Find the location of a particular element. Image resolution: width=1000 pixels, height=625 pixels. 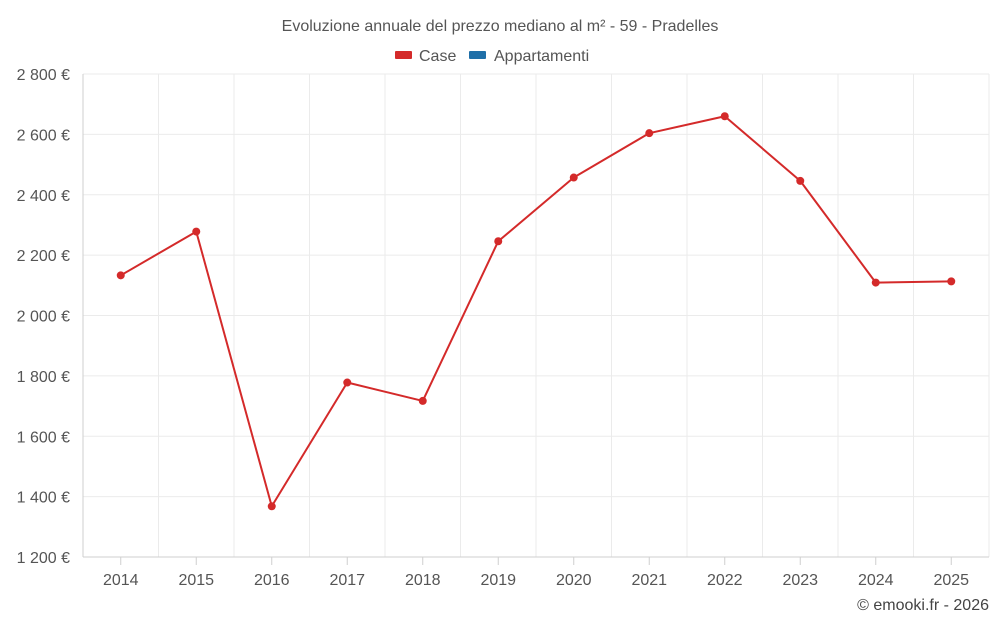

y-tick-label: 2 400 € is located at coordinates (43, 196).